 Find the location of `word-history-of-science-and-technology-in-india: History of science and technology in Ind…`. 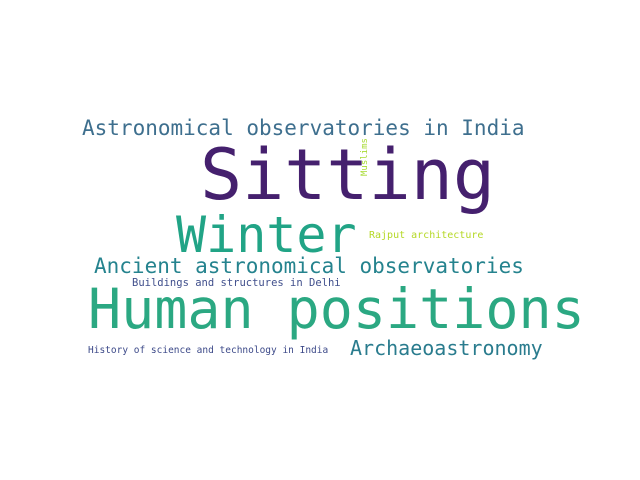

word-history-of-science-and-technology-in-india: History of science and technology in Ind… is located at coordinates (208, 350).